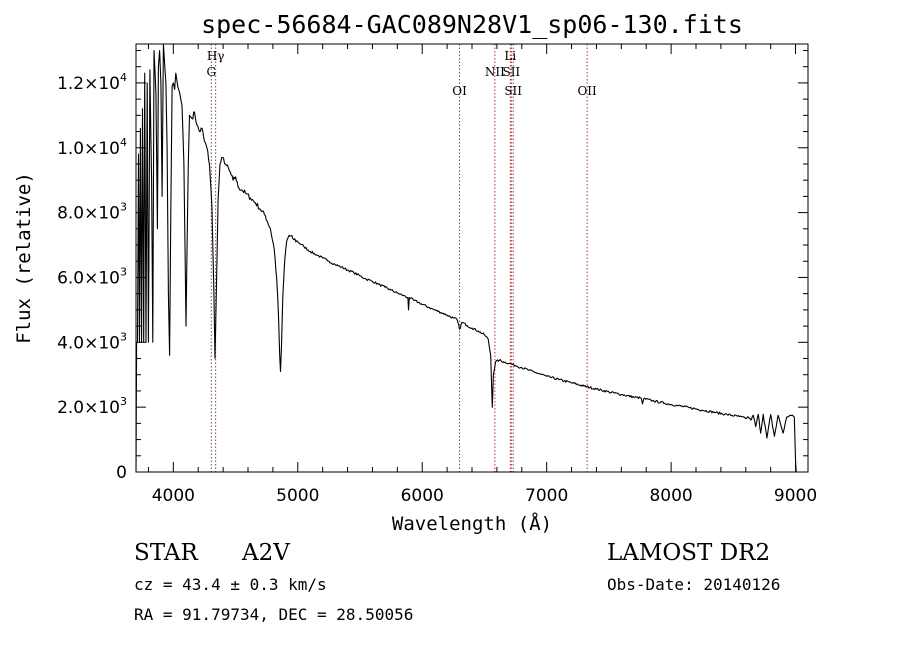 The width and height of the screenshot is (900, 649). Describe the element at coordinates (24, 258) in the screenshot. I see `y-axis-label: Flux (relative)` at that location.